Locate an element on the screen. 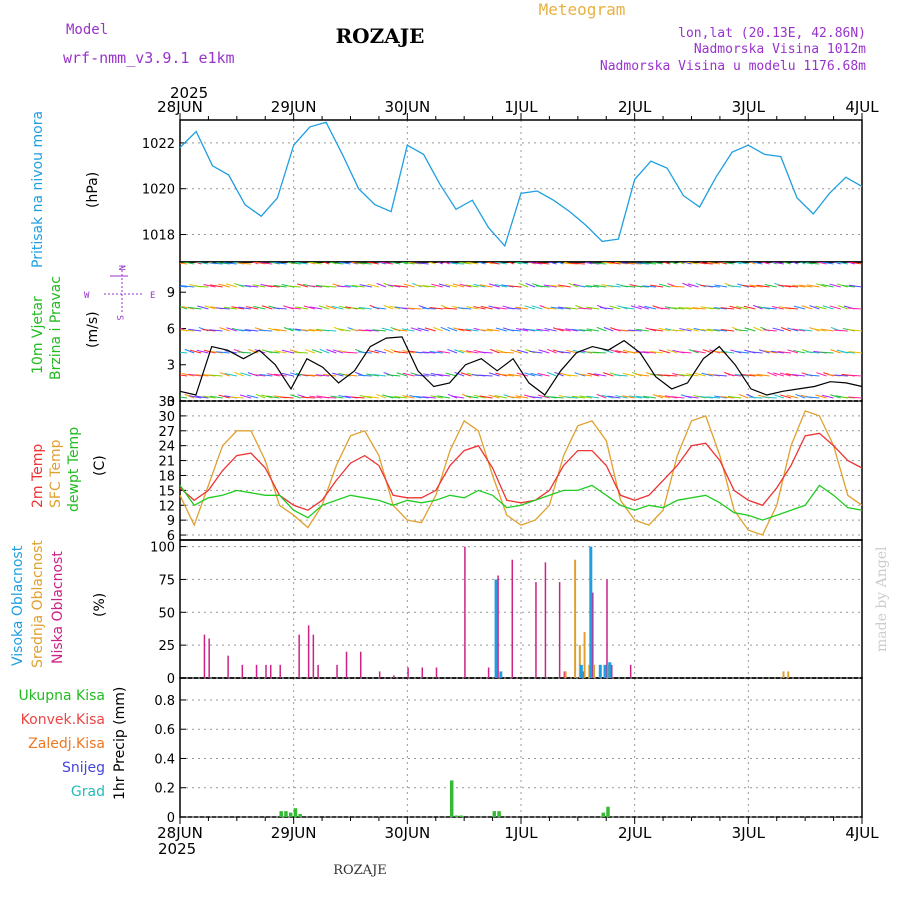  sfc-temp-line is located at coordinates (521, 473).